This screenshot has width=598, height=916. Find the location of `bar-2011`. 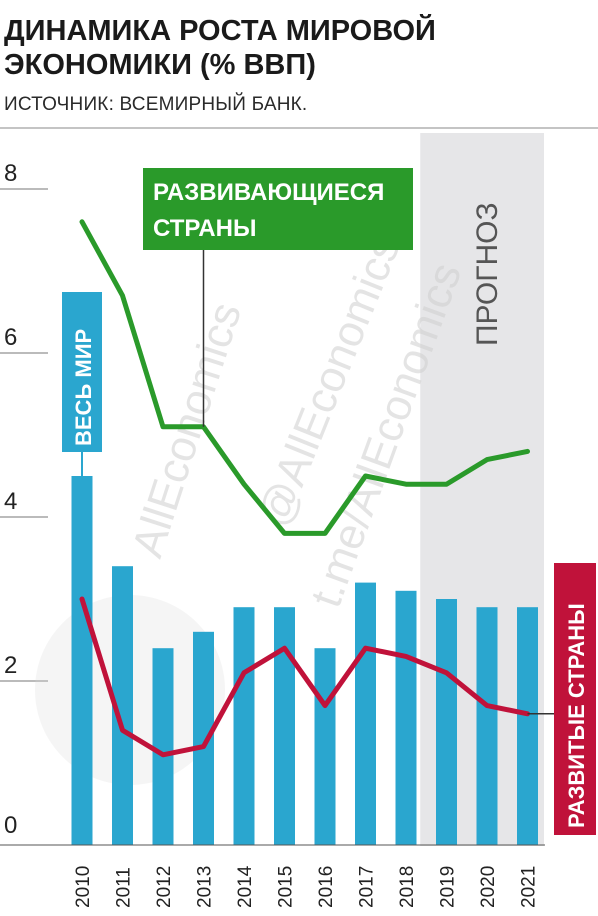

bar-2011 is located at coordinates (122, 705).